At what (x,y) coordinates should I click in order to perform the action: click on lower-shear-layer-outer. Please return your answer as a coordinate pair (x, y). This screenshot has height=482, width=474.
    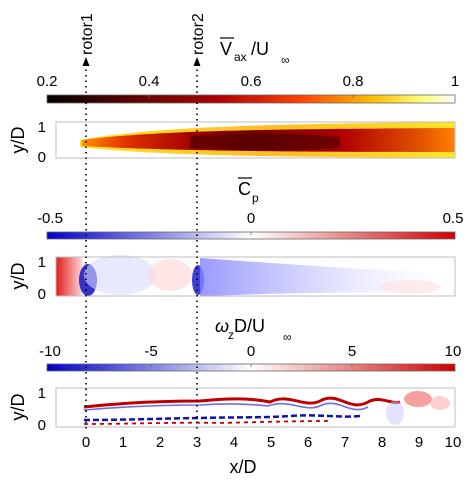
    Looking at the image, I should click on (207, 422).